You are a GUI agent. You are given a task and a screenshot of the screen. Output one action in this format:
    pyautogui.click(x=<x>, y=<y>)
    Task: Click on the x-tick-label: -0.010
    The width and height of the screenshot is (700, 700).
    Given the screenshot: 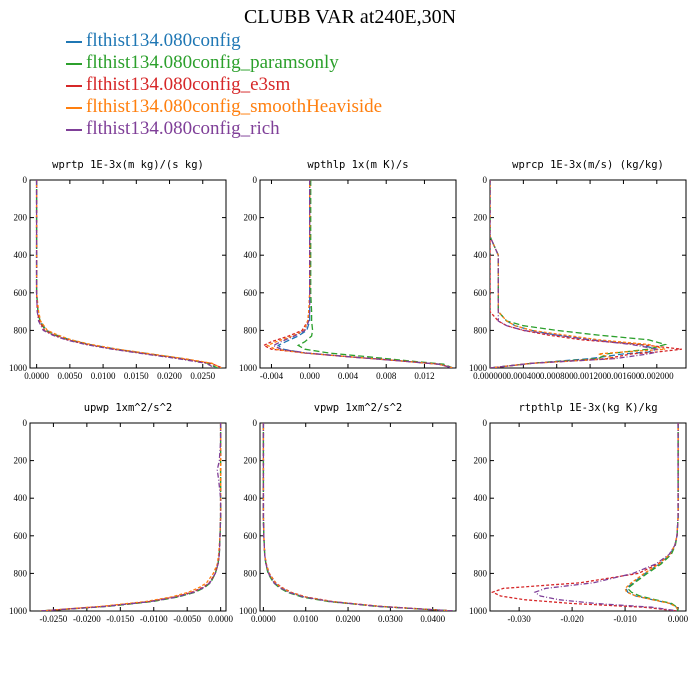 What is the action you would take?
    pyautogui.click(x=625, y=619)
    